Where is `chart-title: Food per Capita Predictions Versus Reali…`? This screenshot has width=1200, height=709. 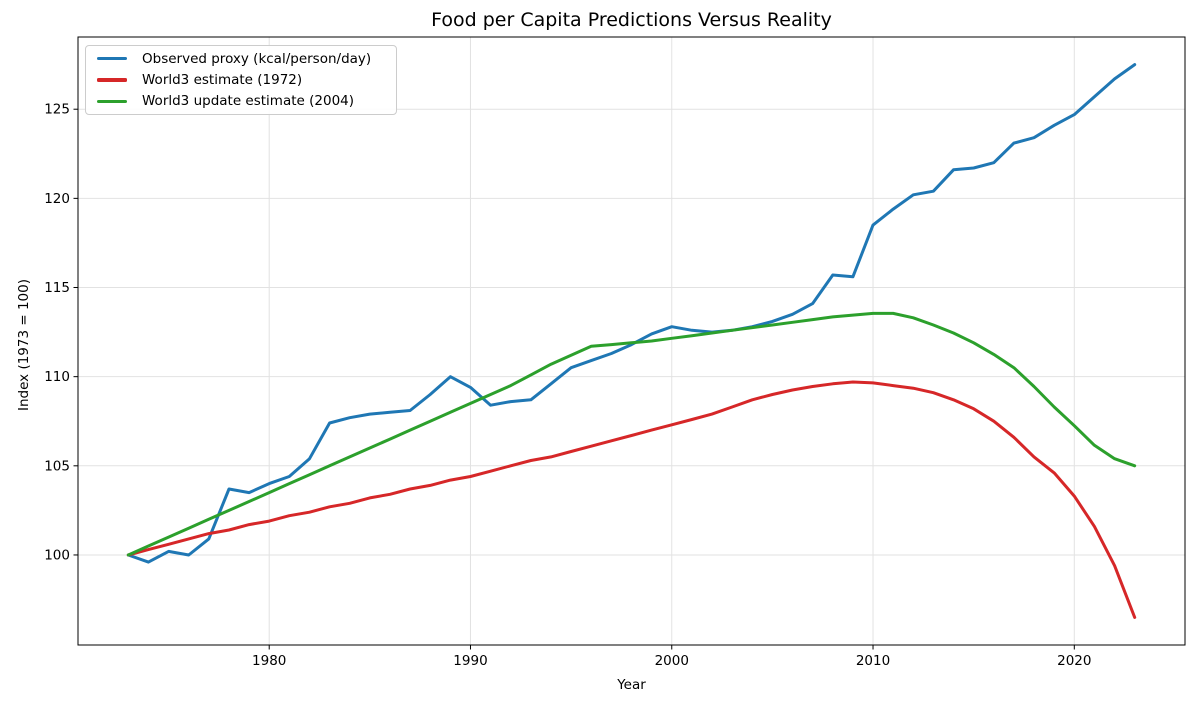
chart-title: Food per Capita Predictions Versus Reali… is located at coordinates (631, 20).